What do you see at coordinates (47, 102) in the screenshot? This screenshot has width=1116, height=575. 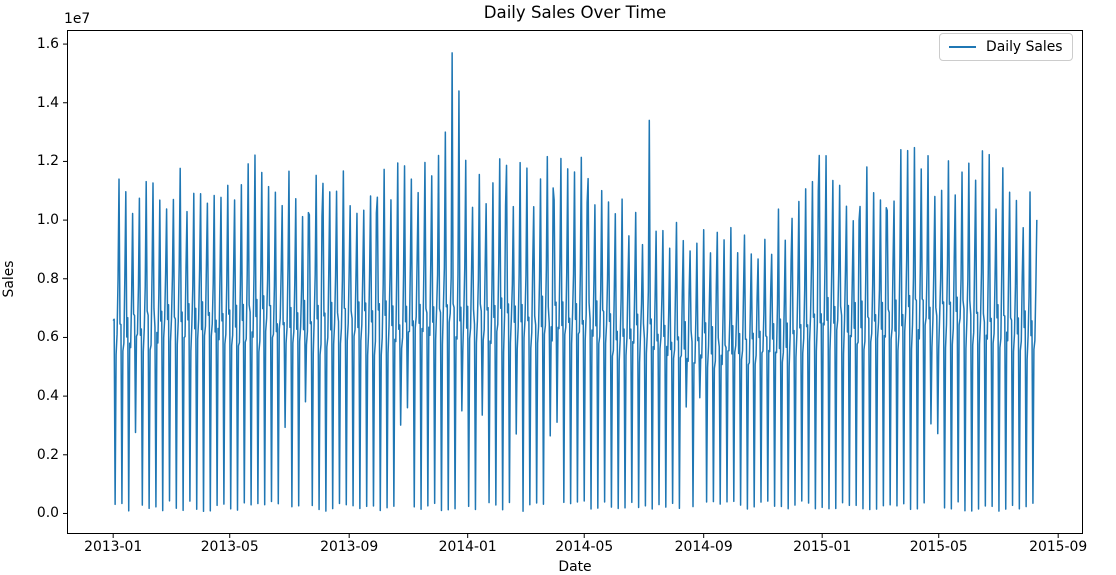 I see `y-tick-label: 1.4` at bounding box center [47, 102].